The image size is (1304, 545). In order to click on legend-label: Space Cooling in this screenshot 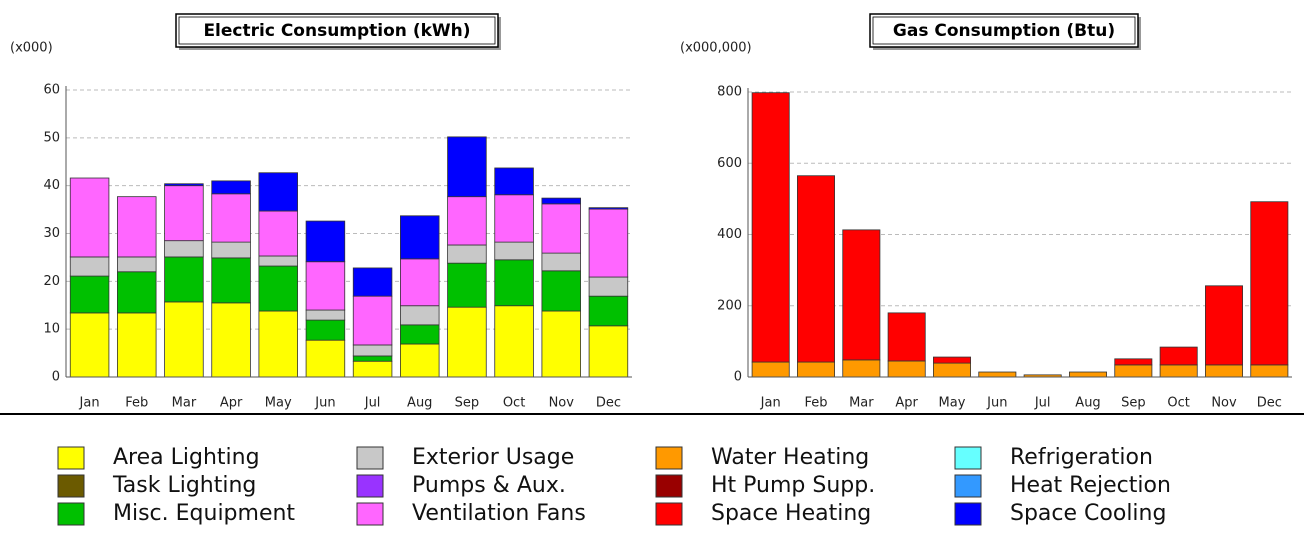, I will do `click(1088, 513)`.